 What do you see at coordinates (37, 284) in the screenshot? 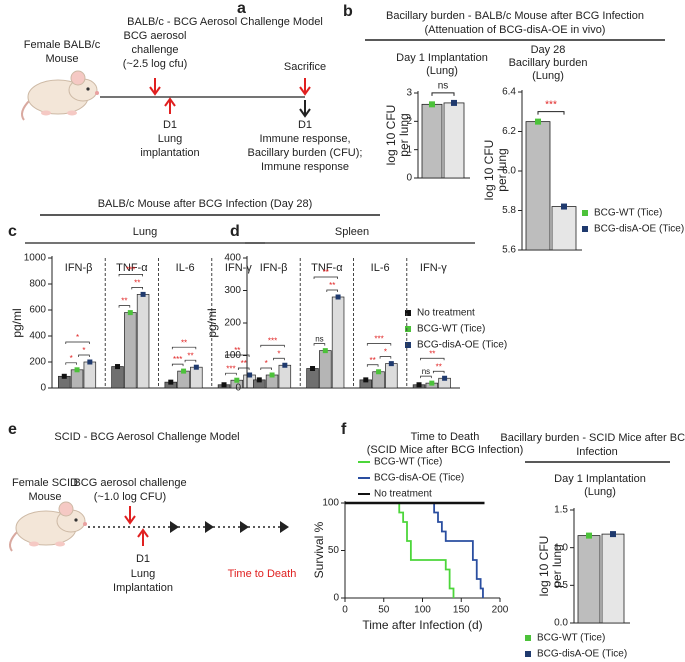
I see `y-tick-label: 800` at bounding box center [37, 284].